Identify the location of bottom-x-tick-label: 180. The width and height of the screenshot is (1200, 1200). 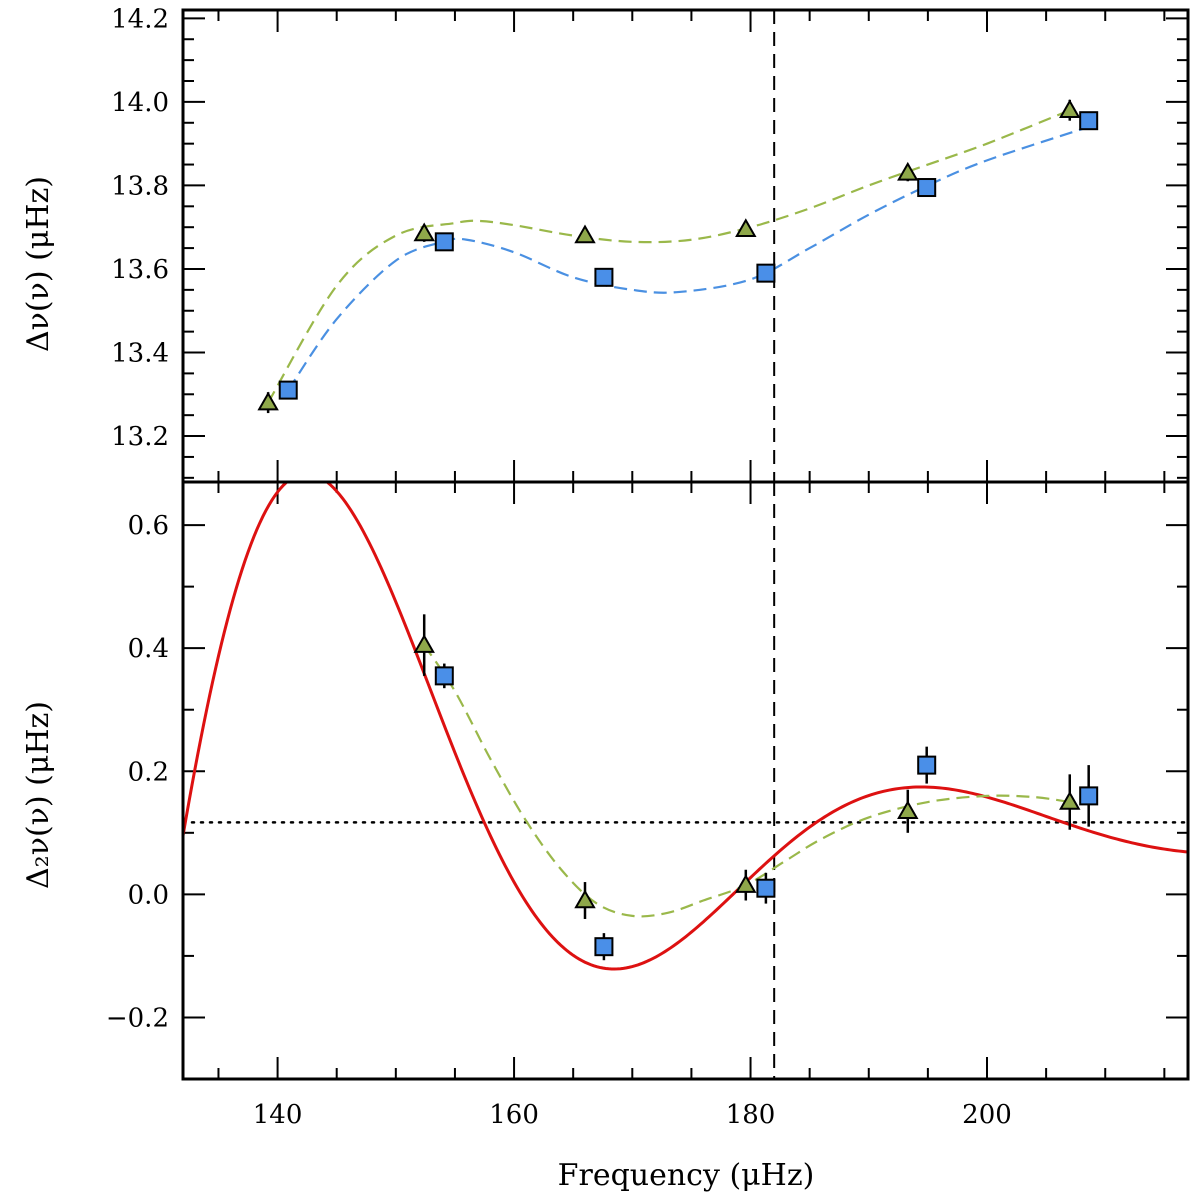
(751, 1115).